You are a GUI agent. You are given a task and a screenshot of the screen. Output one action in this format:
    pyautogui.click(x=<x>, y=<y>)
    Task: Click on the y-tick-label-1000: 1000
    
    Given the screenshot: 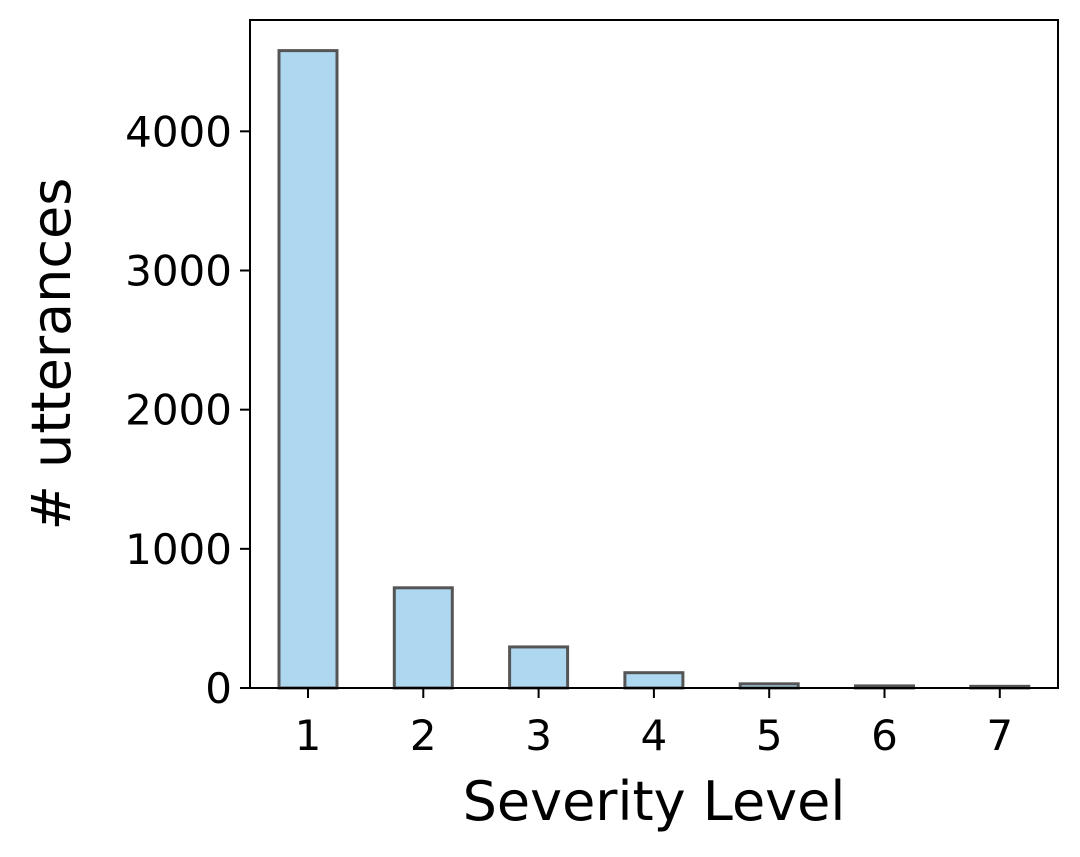 What is the action you would take?
    pyautogui.click(x=178, y=549)
    